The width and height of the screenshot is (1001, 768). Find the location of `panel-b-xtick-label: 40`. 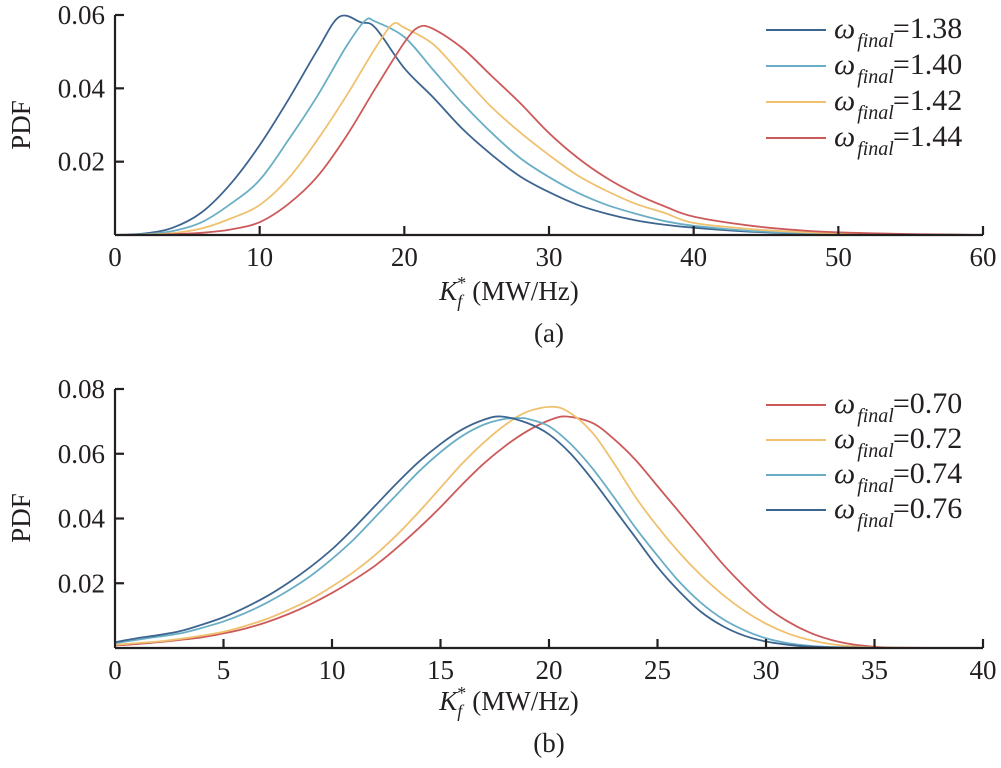

panel-b-xtick-label: 40 is located at coordinates (983, 670).